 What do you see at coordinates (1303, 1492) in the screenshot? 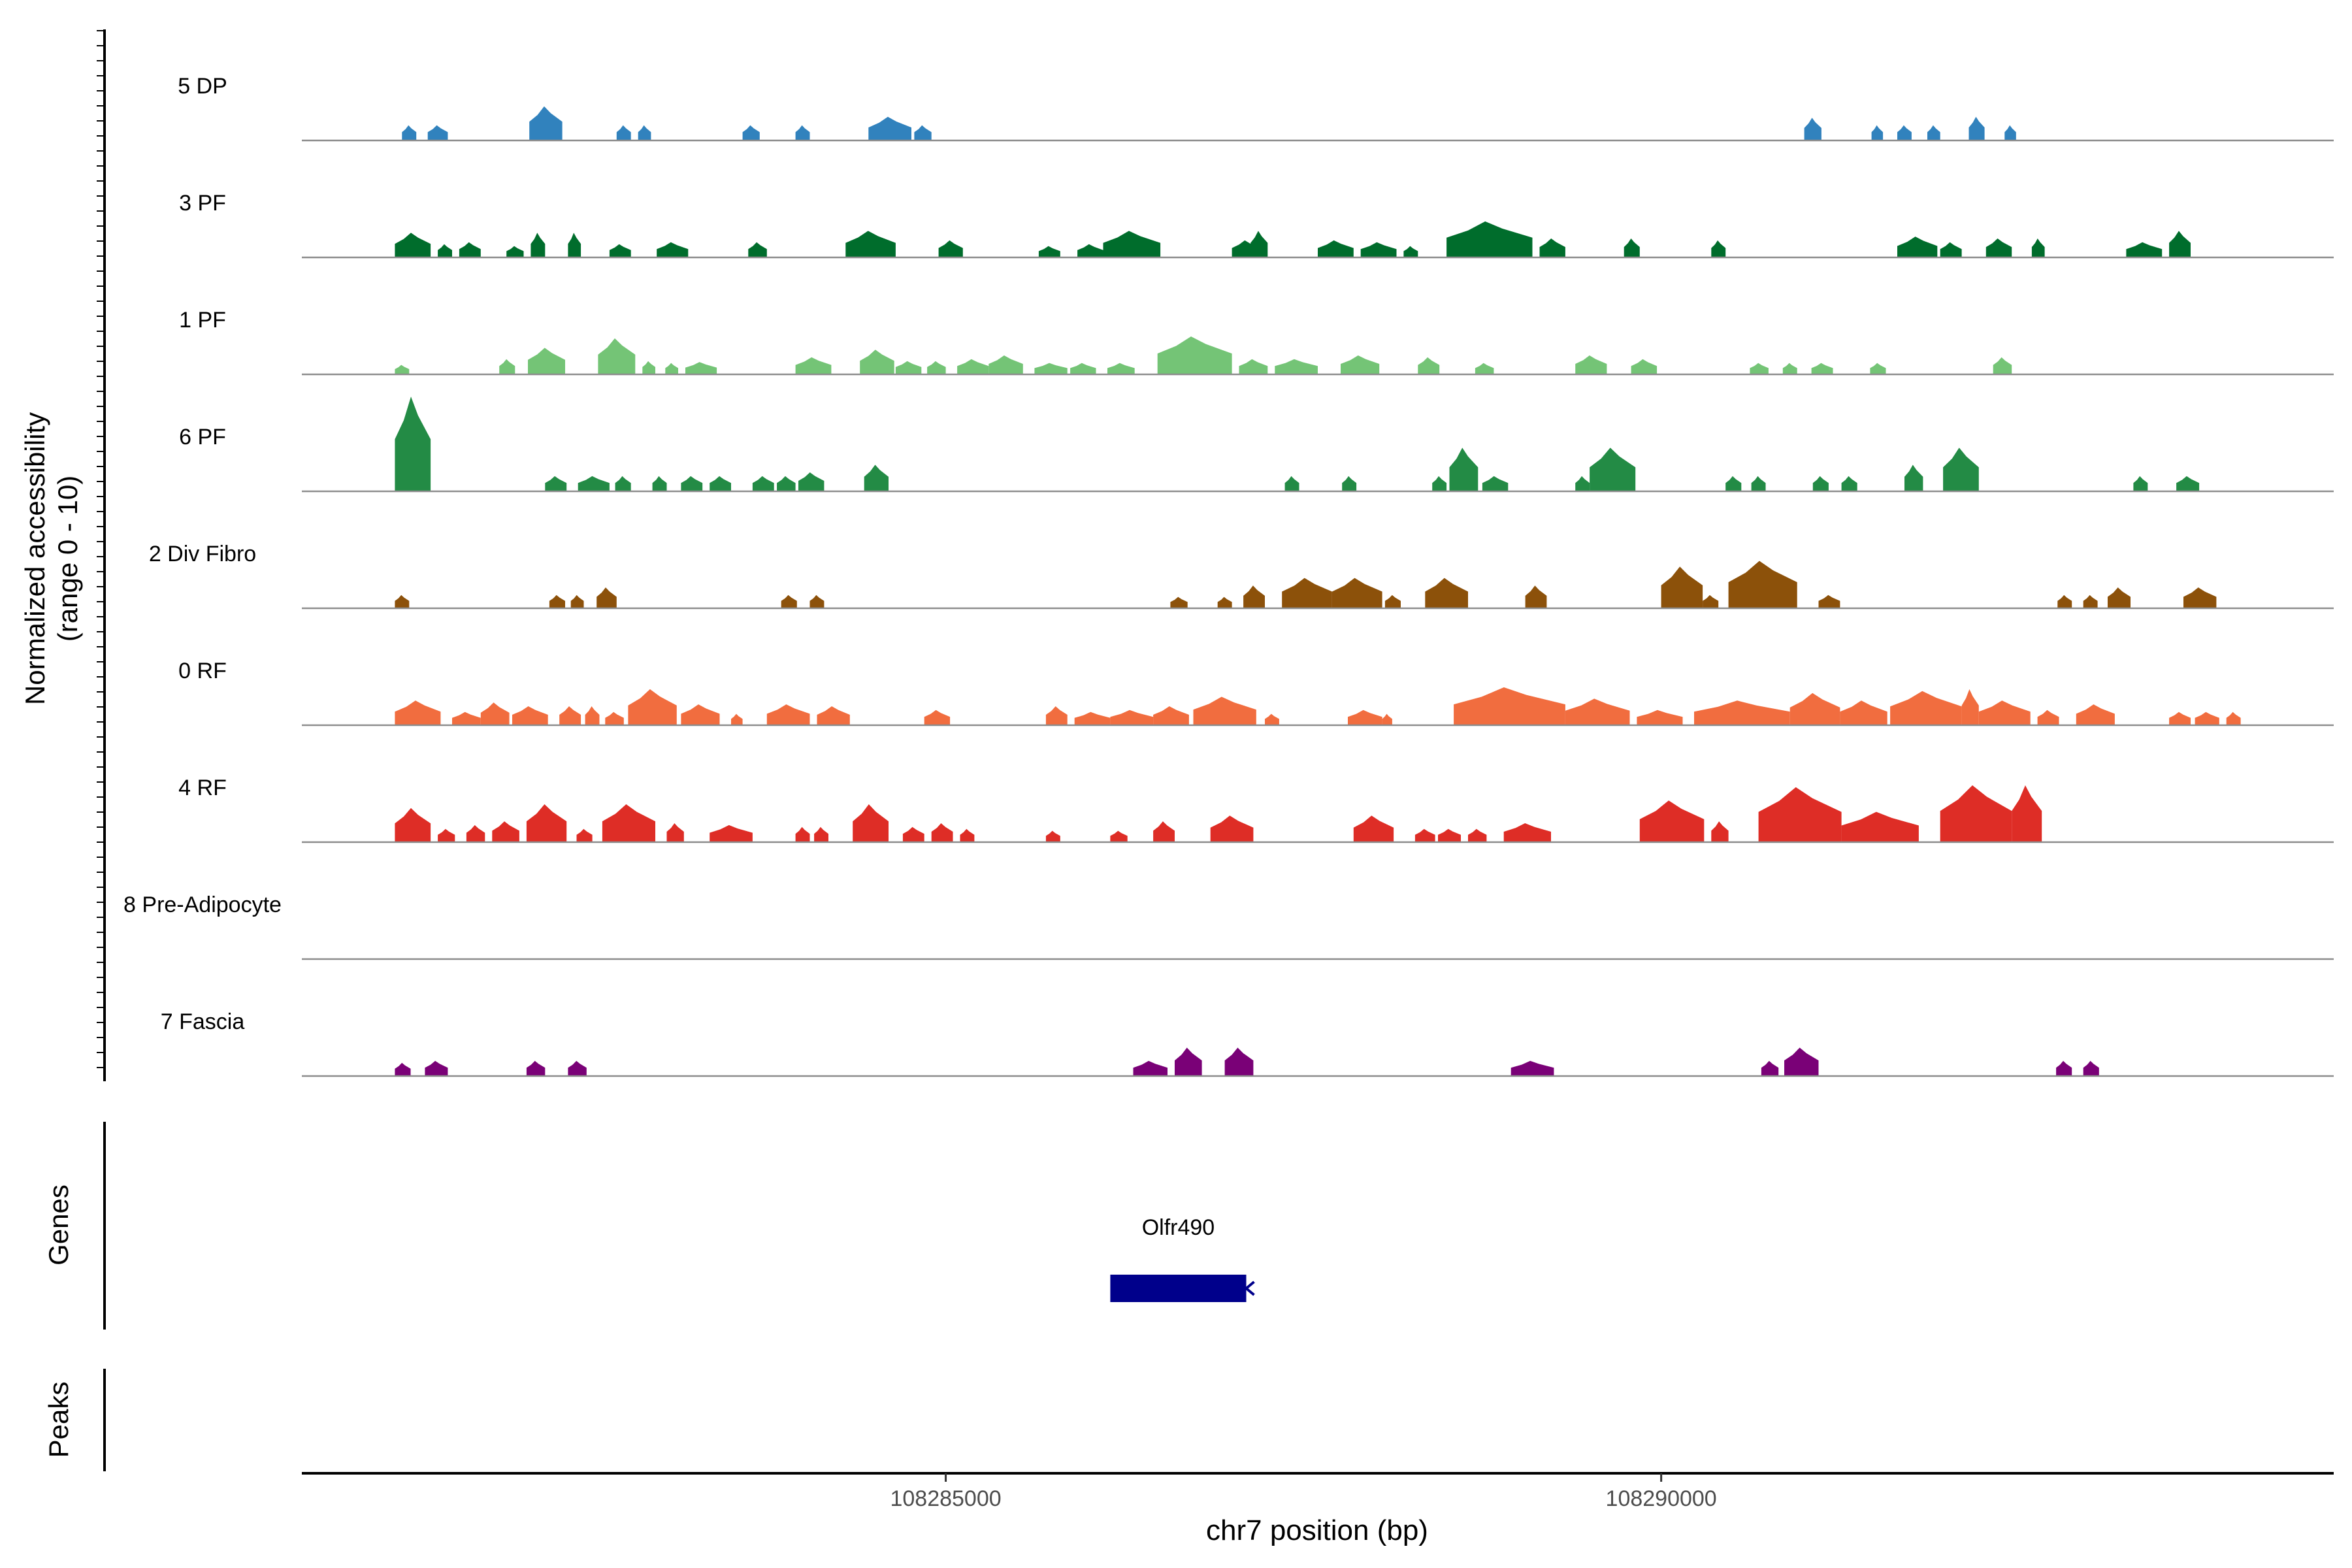
I see `x-axis-ticks: 108285000 108290000` at bounding box center [1303, 1492].